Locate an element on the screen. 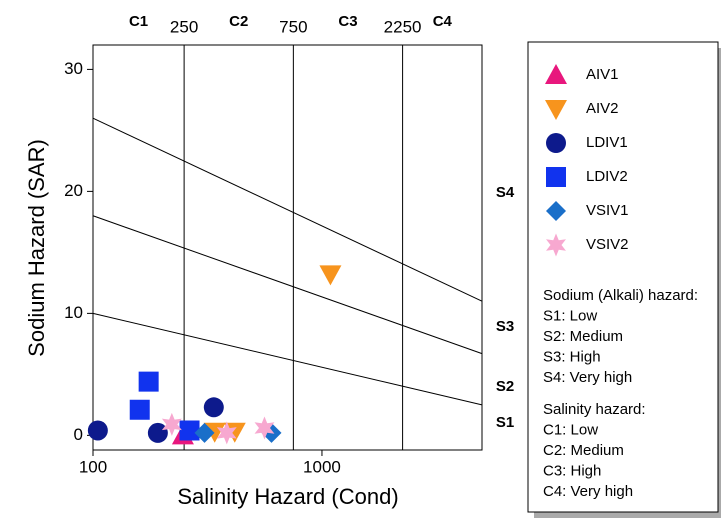 The width and height of the screenshot is (721, 519). c-label: C2 is located at coordinates (238, 21).